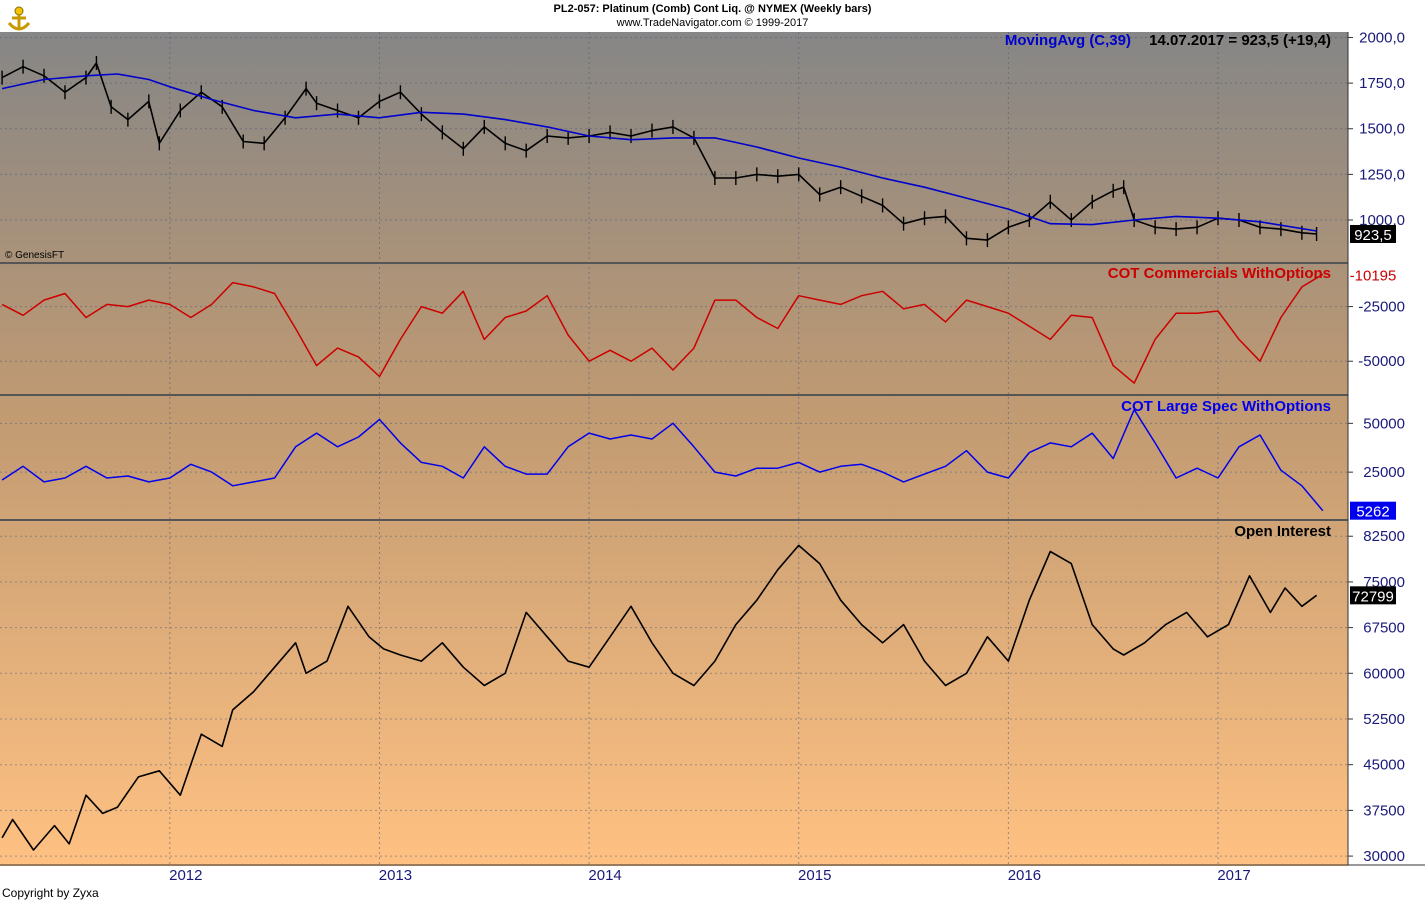 This screenshot has width=1425, height=906. Describe the element at coordinates (1382, 129) in the screenshot. I see `y-tick-label: 1500,0` at that location.